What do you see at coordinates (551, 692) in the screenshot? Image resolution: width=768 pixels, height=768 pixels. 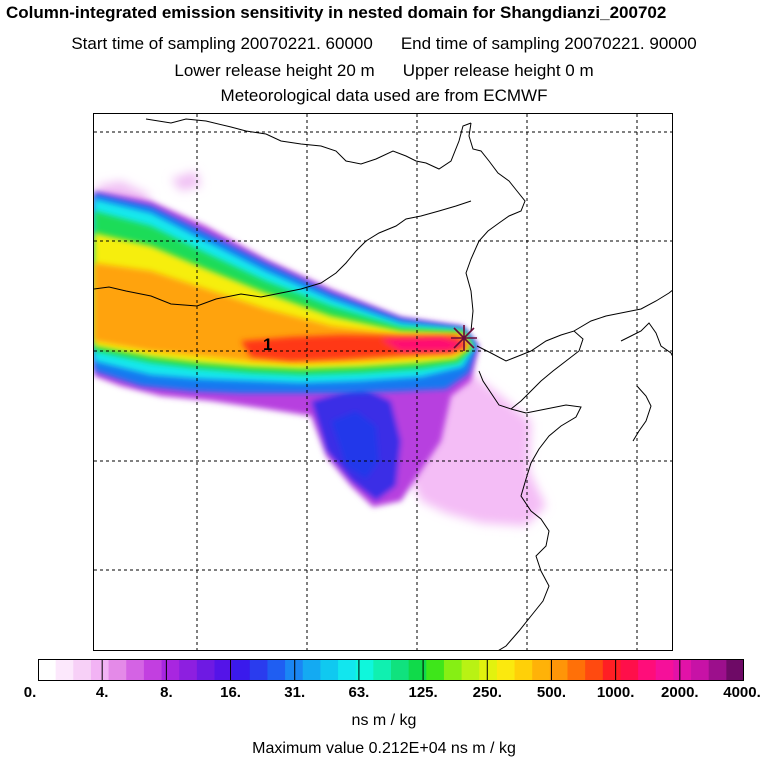 I see `colorbar-tick-label: 500.` at bounding box center [551, 692].